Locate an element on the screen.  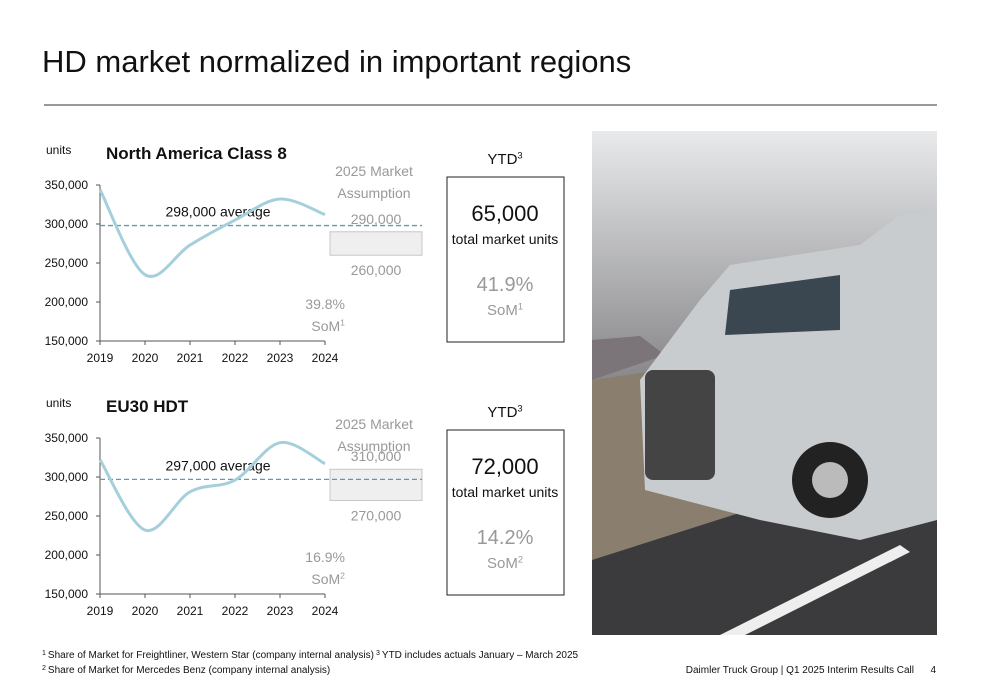
footnote-mark: 2 is located at coordinates (44, 668).